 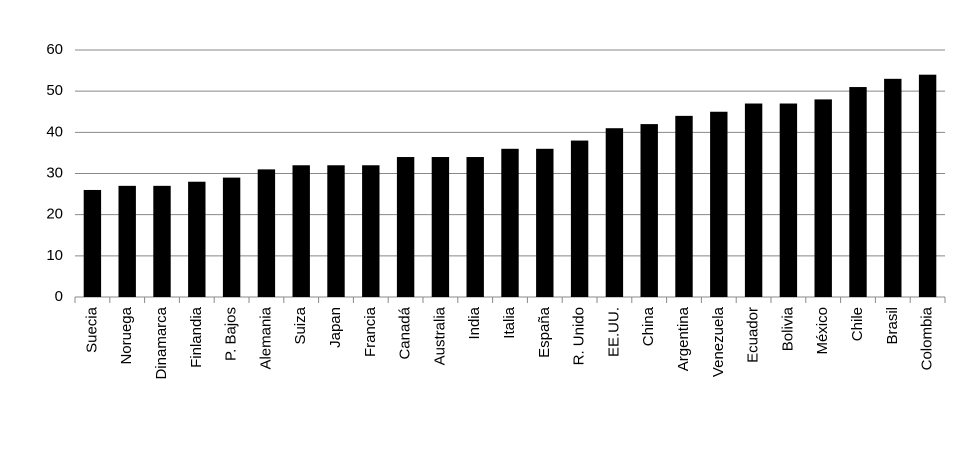 What do you see at coordinates (161, 342) in the screenshot?
I see `x-tick-label: Dinamarca` at bounding box center [161, 342].